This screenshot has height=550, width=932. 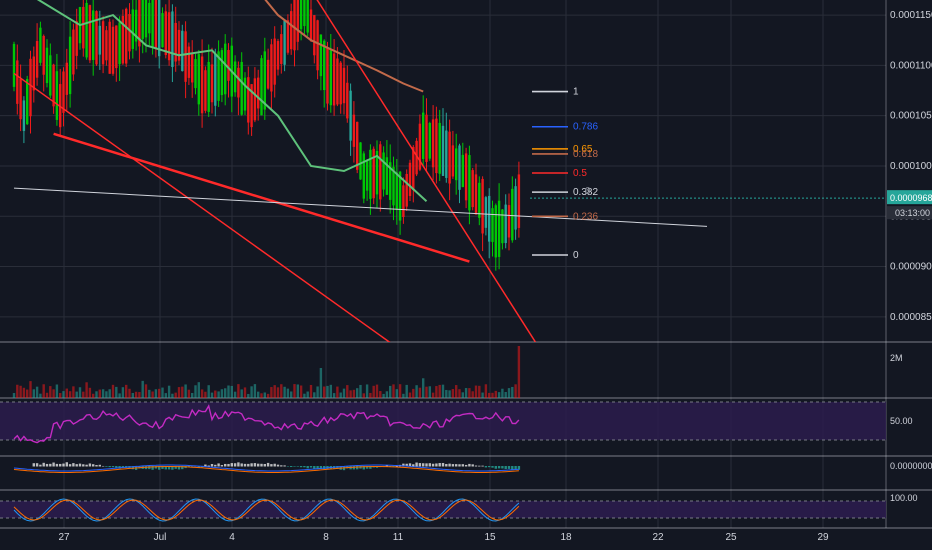 What do you see at coordinates (266, 510) in the screenshot?
I see `stoch-d-line` at bounding box center [266, 510].